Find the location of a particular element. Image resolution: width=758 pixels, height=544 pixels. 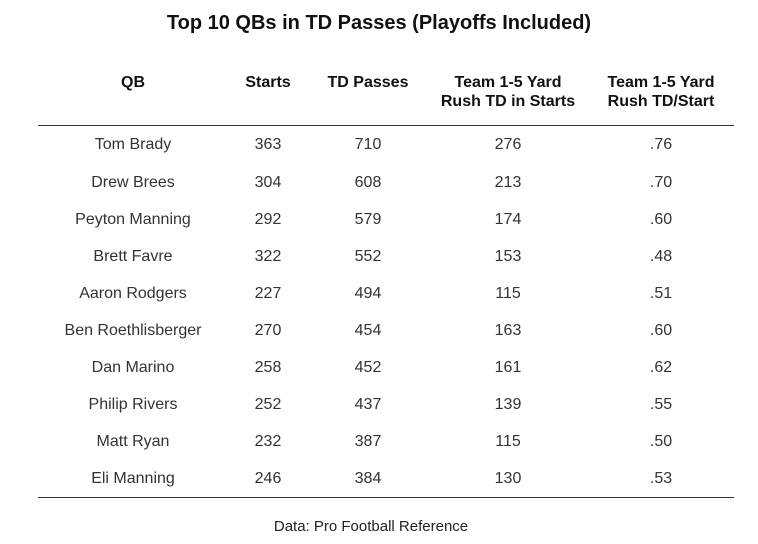

cell-rush-td-in-starts: 139 is located at coordinates (508, 404).